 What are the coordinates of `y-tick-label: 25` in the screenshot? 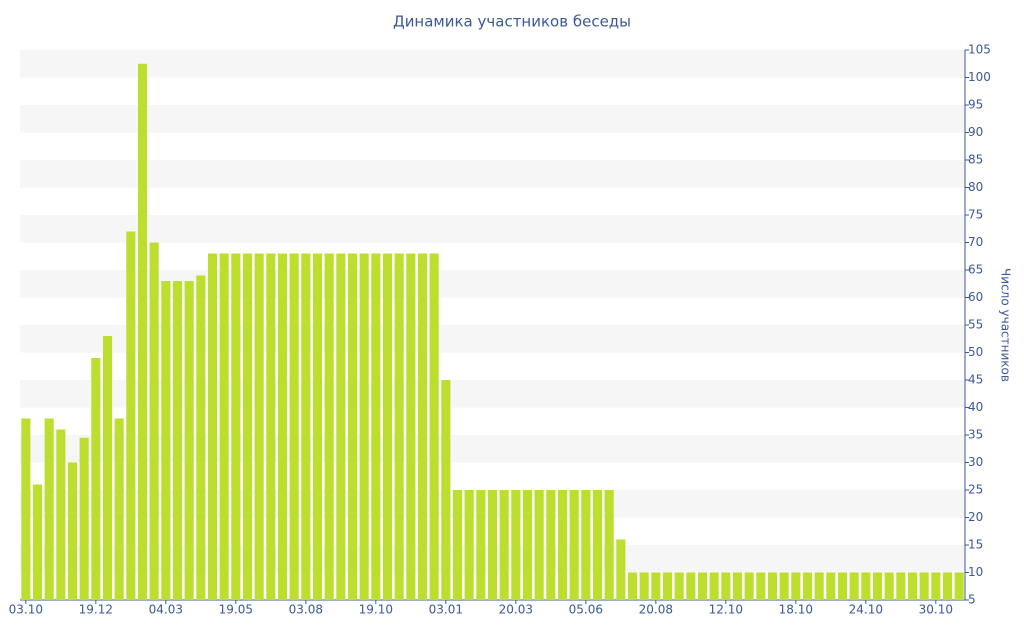 It's located at (975, 490).